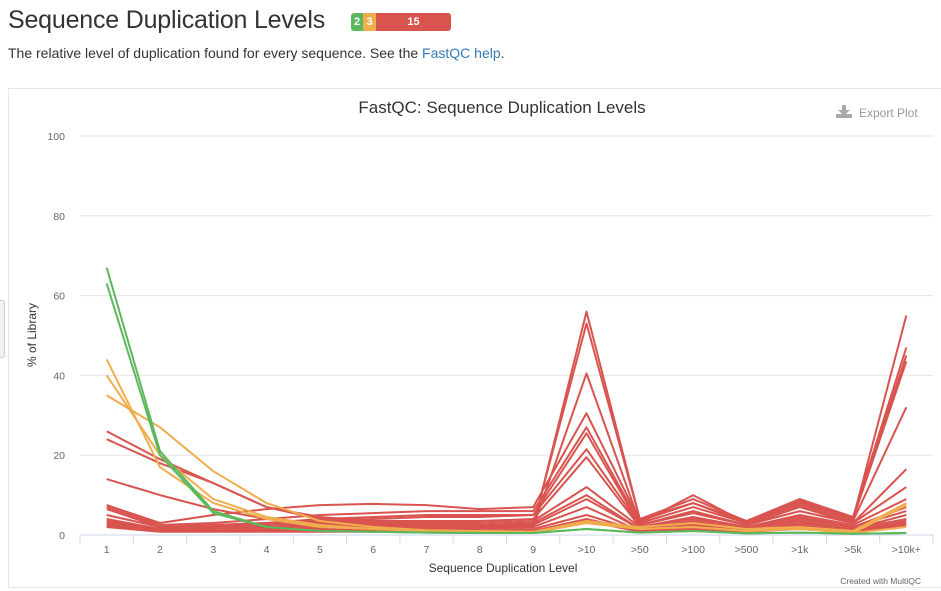 Image resolution: width=941 pixels, height=591 pixels. What do you see at coordinates (357, 22) in the screenshot?
I see `status-pass-count: 2` at bounding box center [357, 22].